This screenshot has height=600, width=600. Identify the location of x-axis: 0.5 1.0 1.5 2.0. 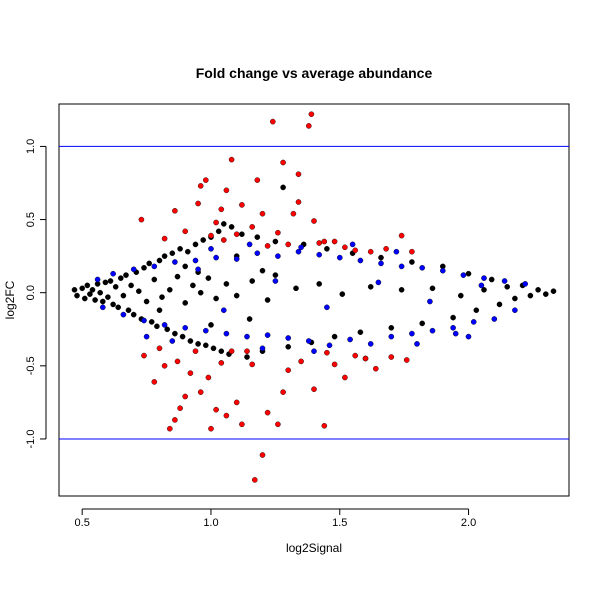
(275, 518).